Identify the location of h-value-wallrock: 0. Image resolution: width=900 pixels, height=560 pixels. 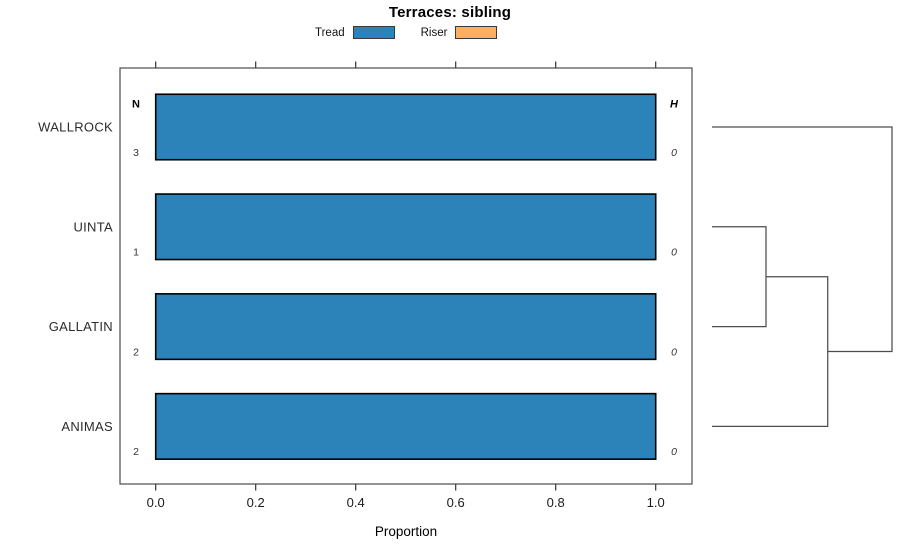
(674, 153).